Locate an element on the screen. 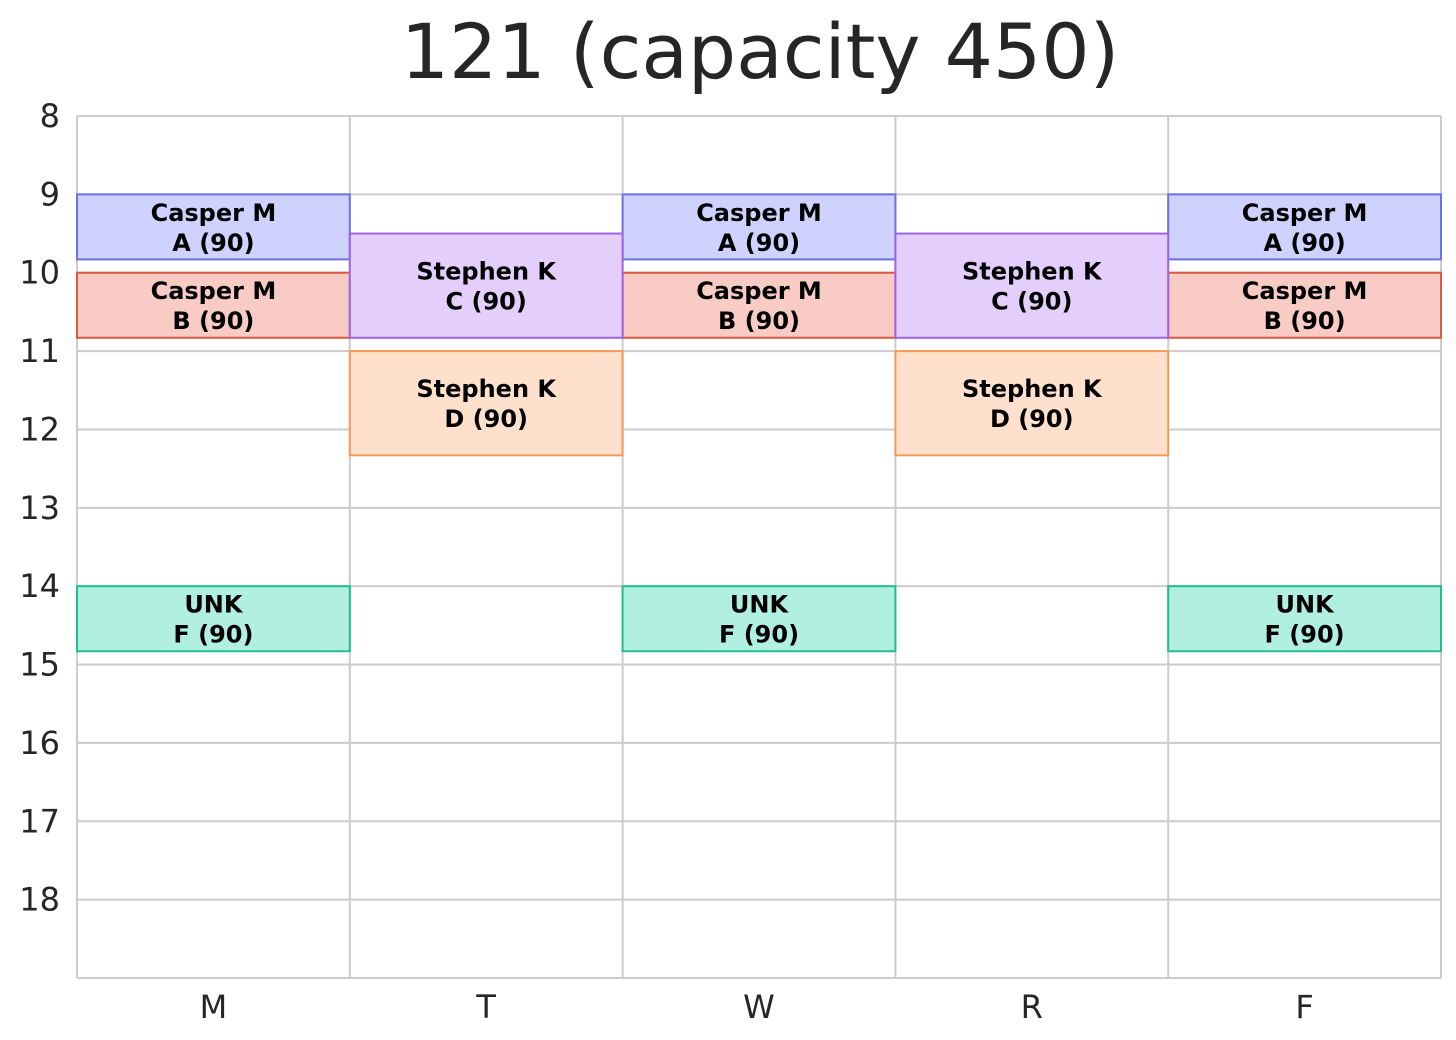 Image resolution: width=1456 pixels, height=1040 pixels. y-tick-label: 10 is located at coordinates (39, 273).